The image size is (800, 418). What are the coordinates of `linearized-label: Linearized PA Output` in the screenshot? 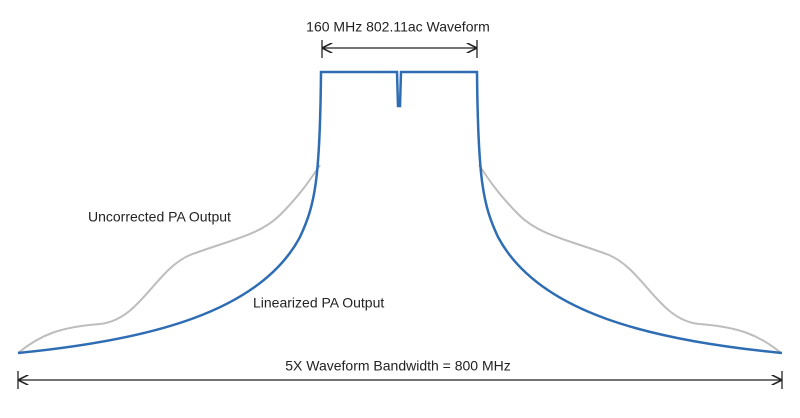 It's located at (318, 303).